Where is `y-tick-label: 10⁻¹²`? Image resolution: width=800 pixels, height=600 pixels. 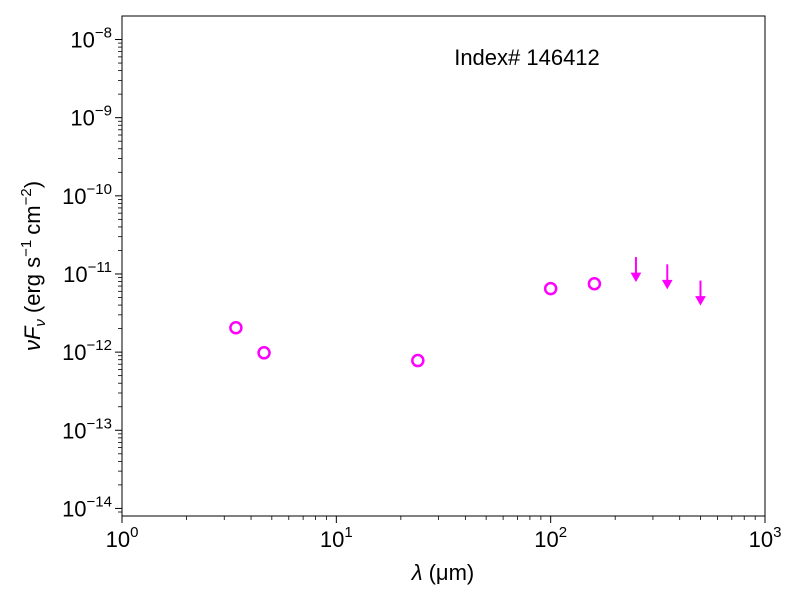 y-tick-label: 10⁻¹² is located at coordinates (87, 351).